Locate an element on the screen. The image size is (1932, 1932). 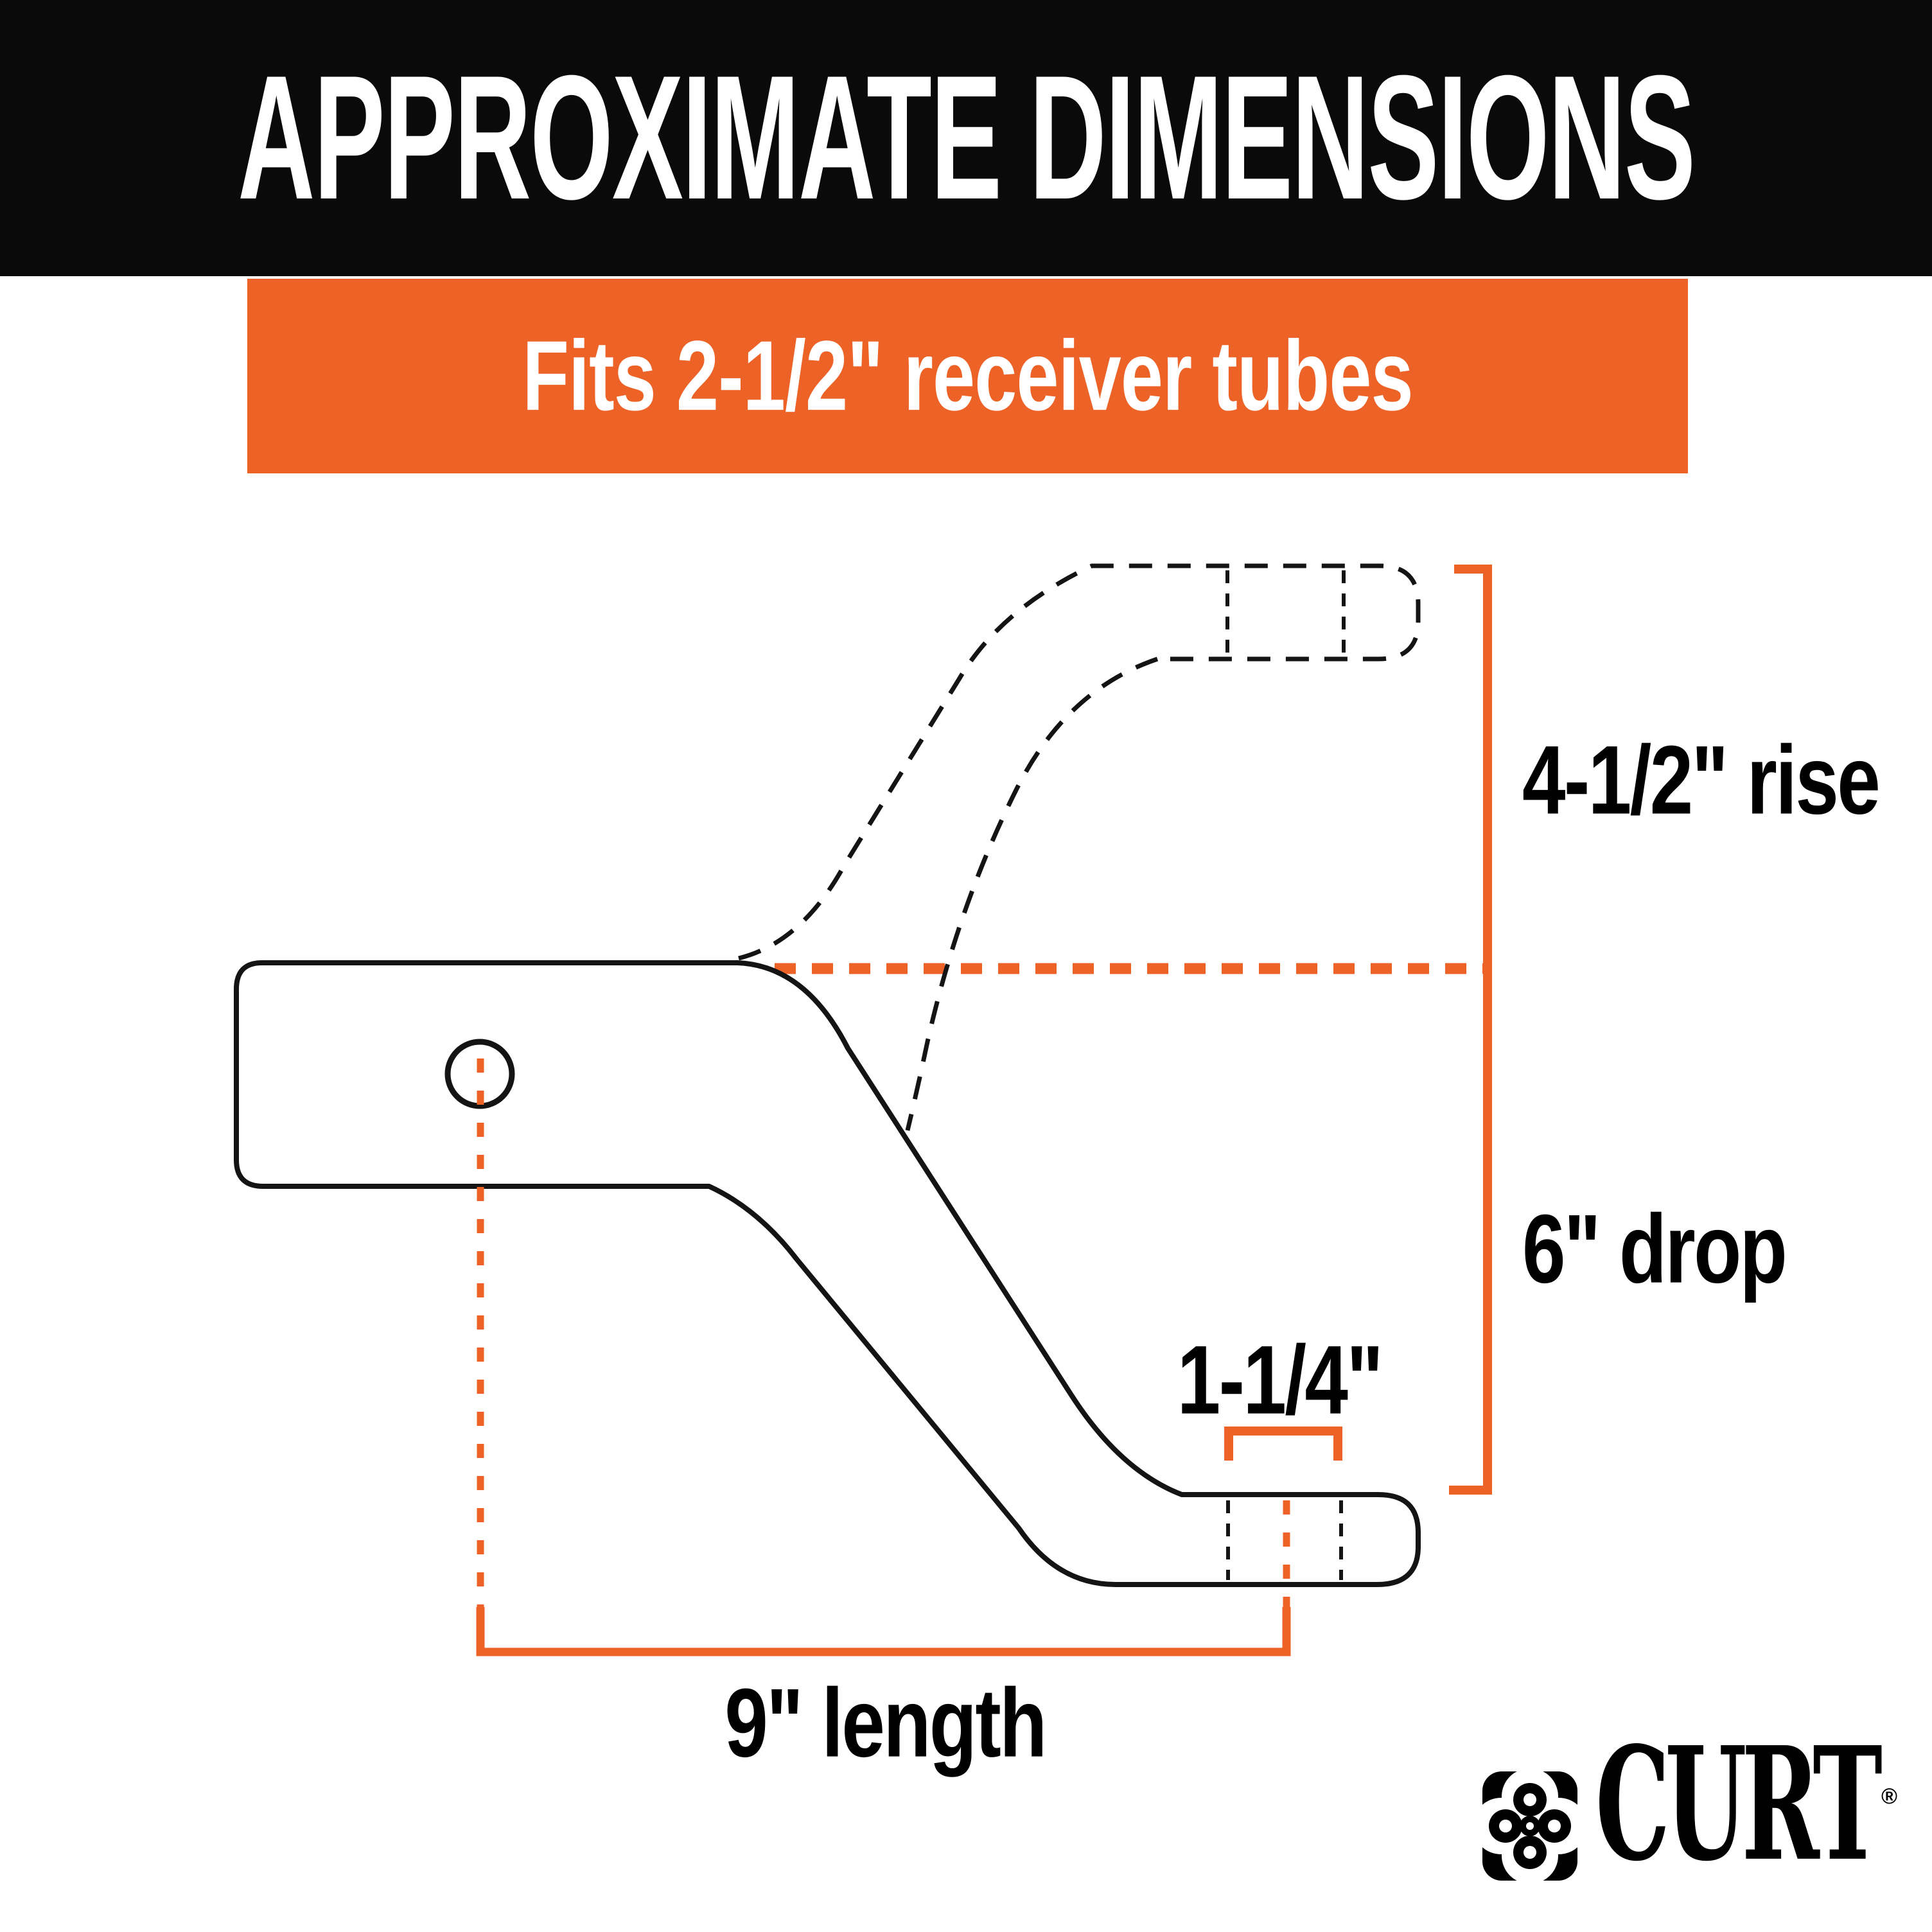
ballmount-dashed-rise-neck is located at coordinates (1032, 893).